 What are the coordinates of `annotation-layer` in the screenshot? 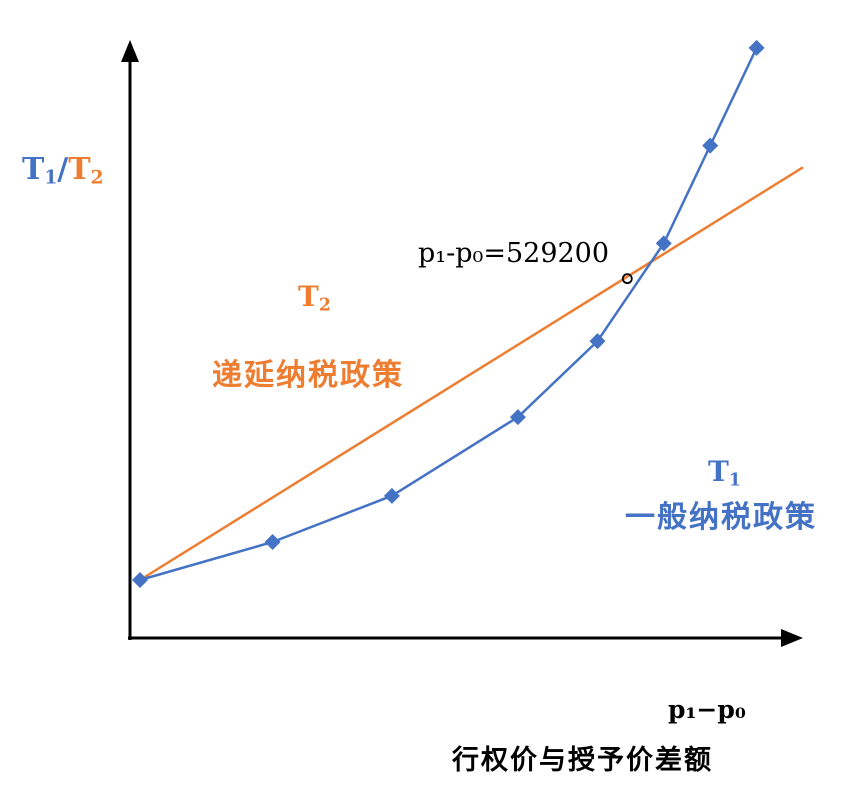 It's located at (627, 279).